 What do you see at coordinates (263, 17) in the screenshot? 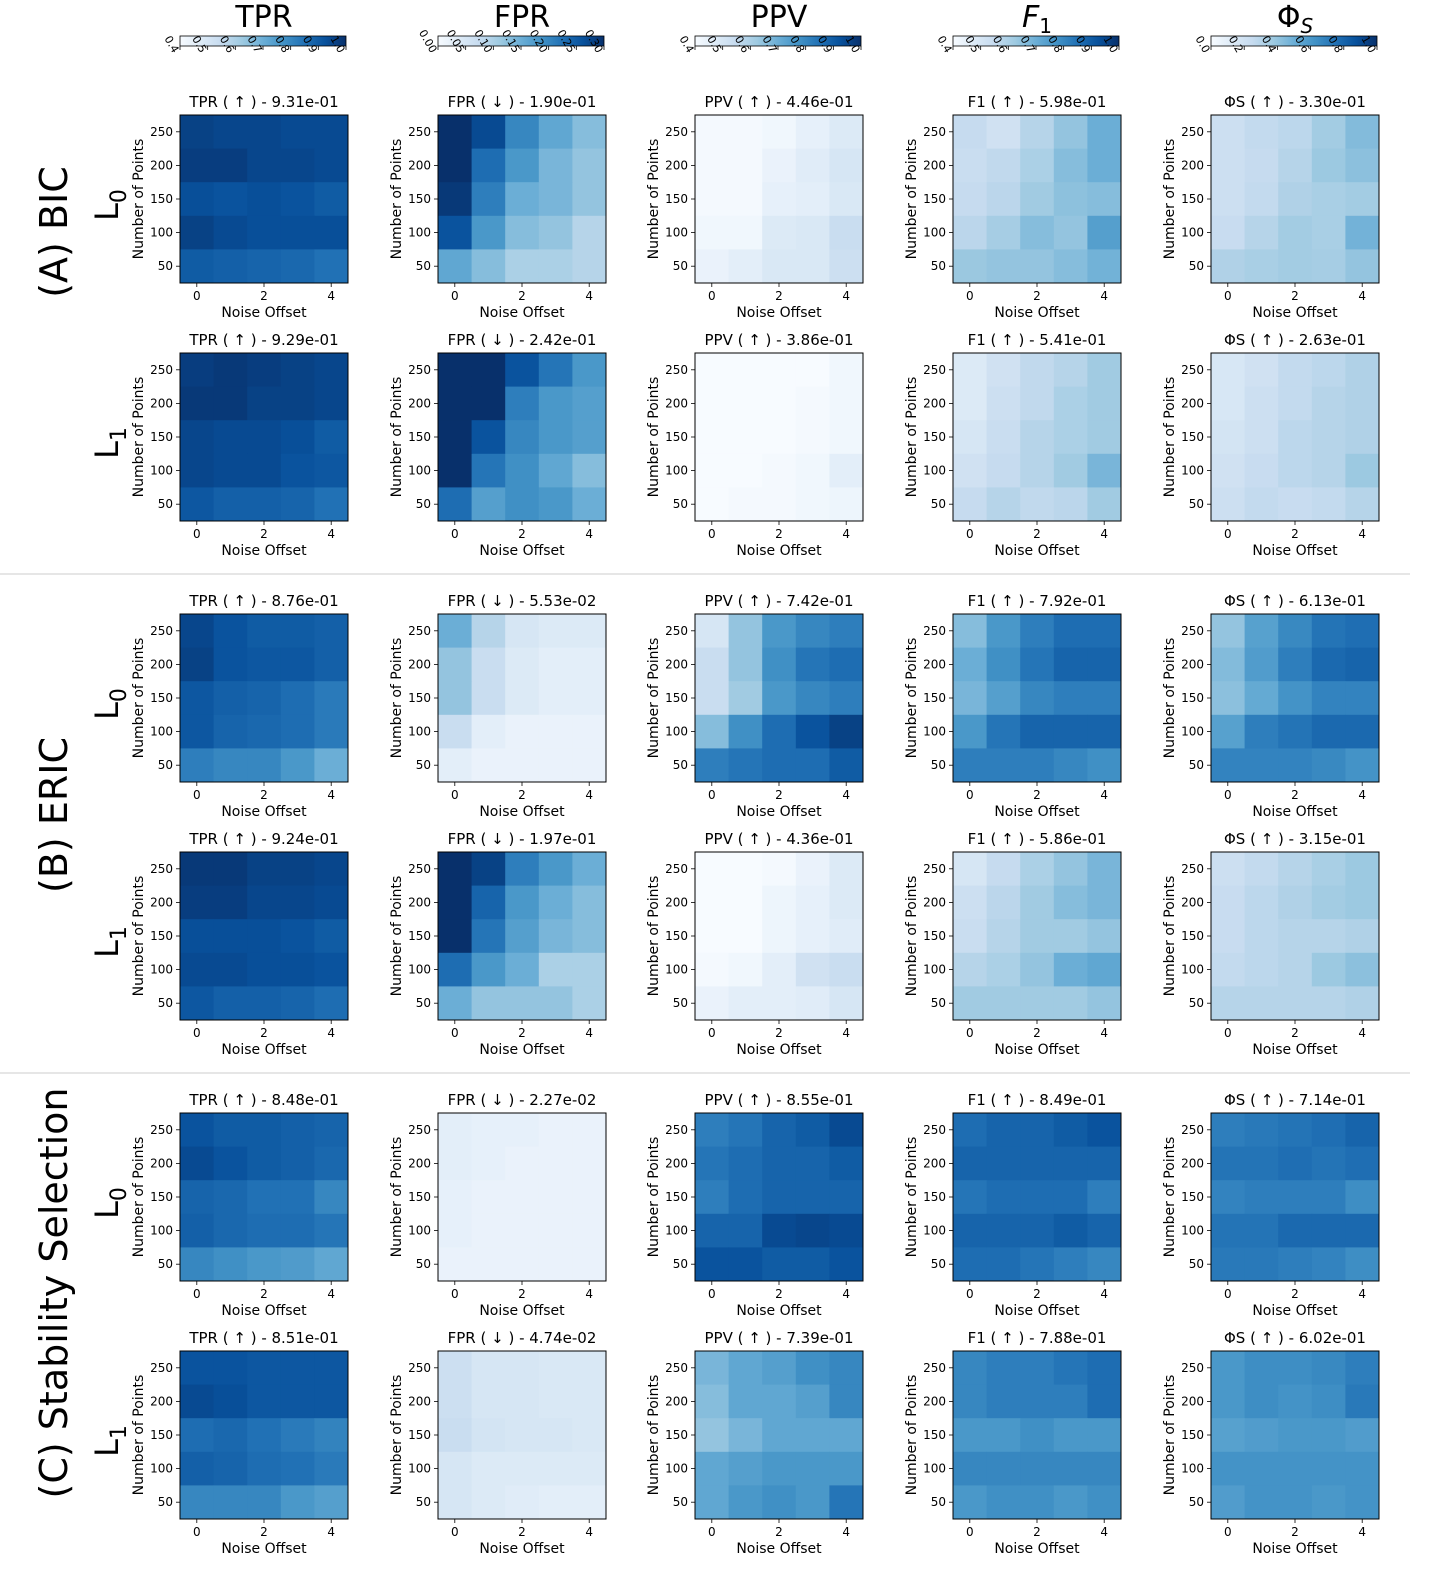
I see `column-title: TPR` at bounding box center [263, 17].